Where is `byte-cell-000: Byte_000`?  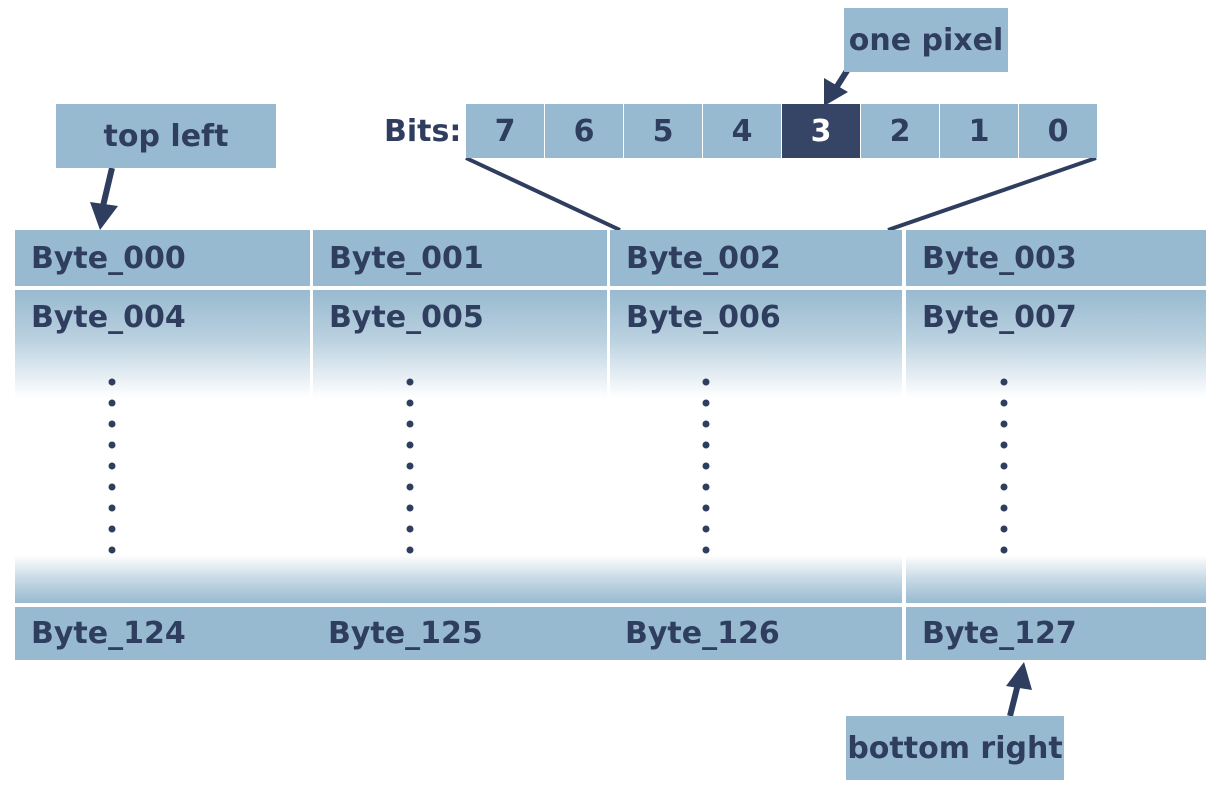 byte-cell-000: Byte_000 is located at coordinates (162, 258).